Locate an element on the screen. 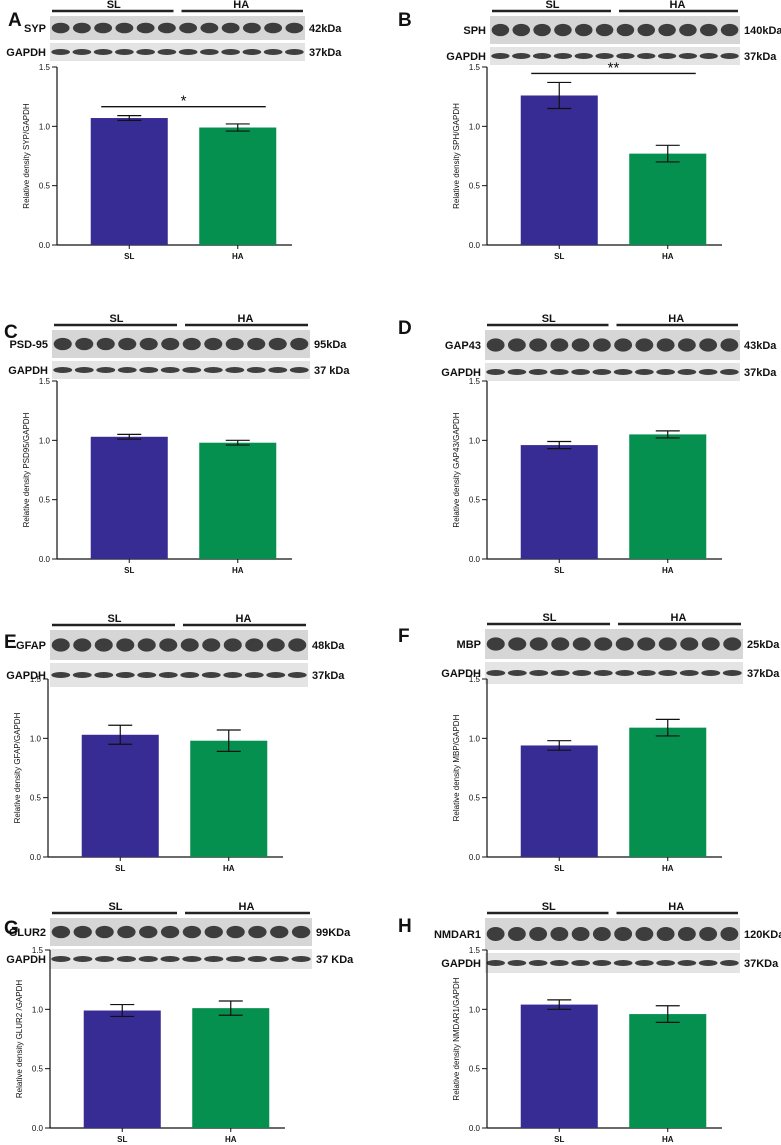  target-size-label: 48kDa is located at coordinates (328, 646).